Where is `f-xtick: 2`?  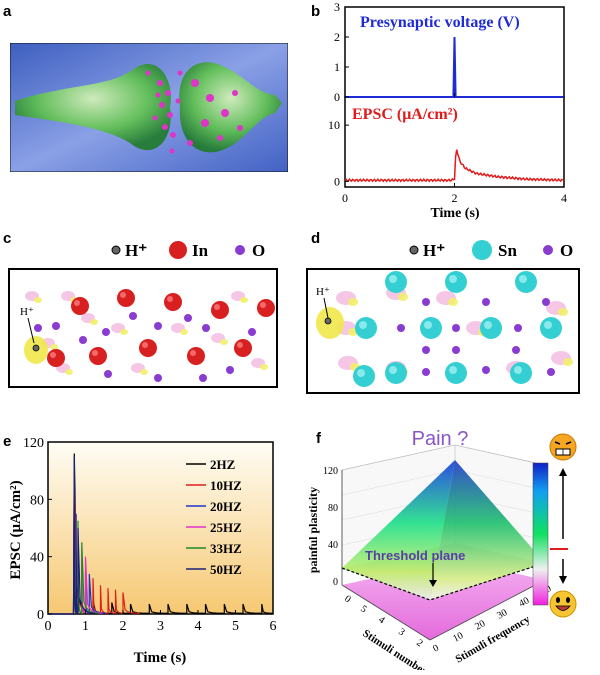
f-xtick: 2 is located at coordinates (419, 643).